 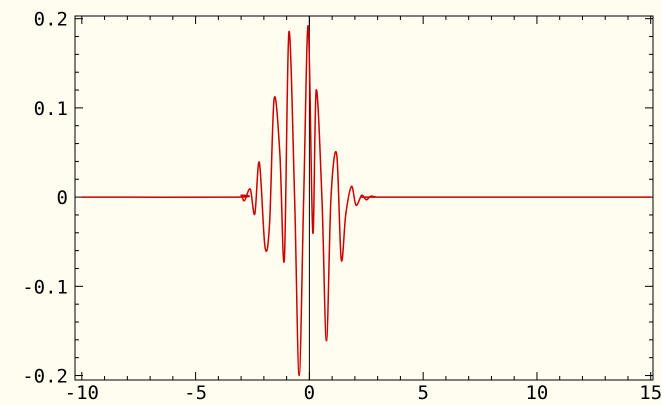 What do you see at coordinates (51, 20) in the screenshot?
I see `y-tick-label: 0.2` at bounding box center [51, 20].